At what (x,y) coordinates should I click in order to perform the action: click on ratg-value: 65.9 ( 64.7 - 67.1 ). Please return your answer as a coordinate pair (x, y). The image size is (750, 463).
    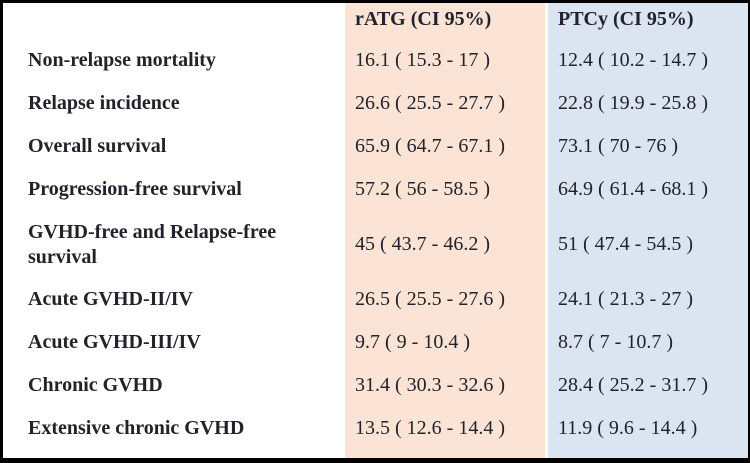
    Looking at the image, I should click on (445, 146).